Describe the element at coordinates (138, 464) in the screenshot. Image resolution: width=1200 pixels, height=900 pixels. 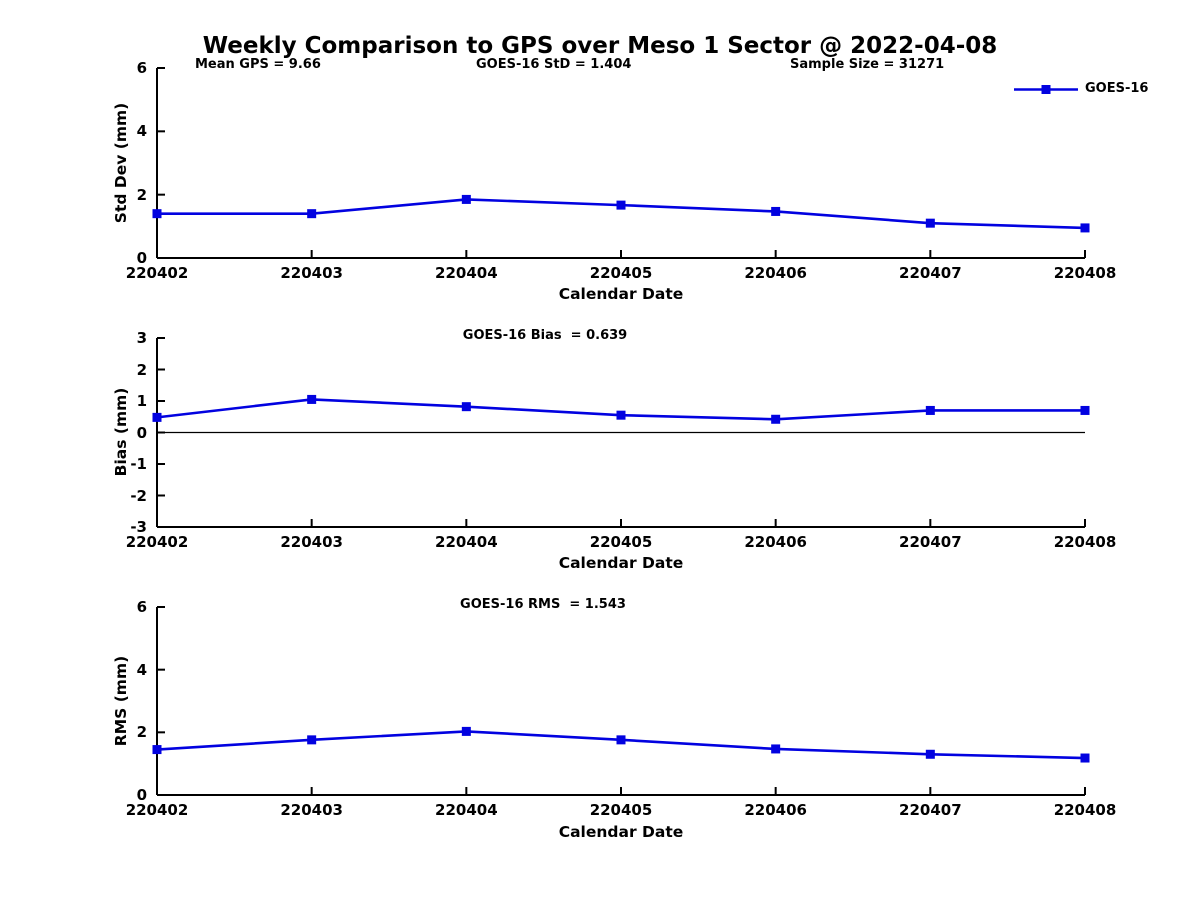
I see `y-tick-label: -1` at that location.